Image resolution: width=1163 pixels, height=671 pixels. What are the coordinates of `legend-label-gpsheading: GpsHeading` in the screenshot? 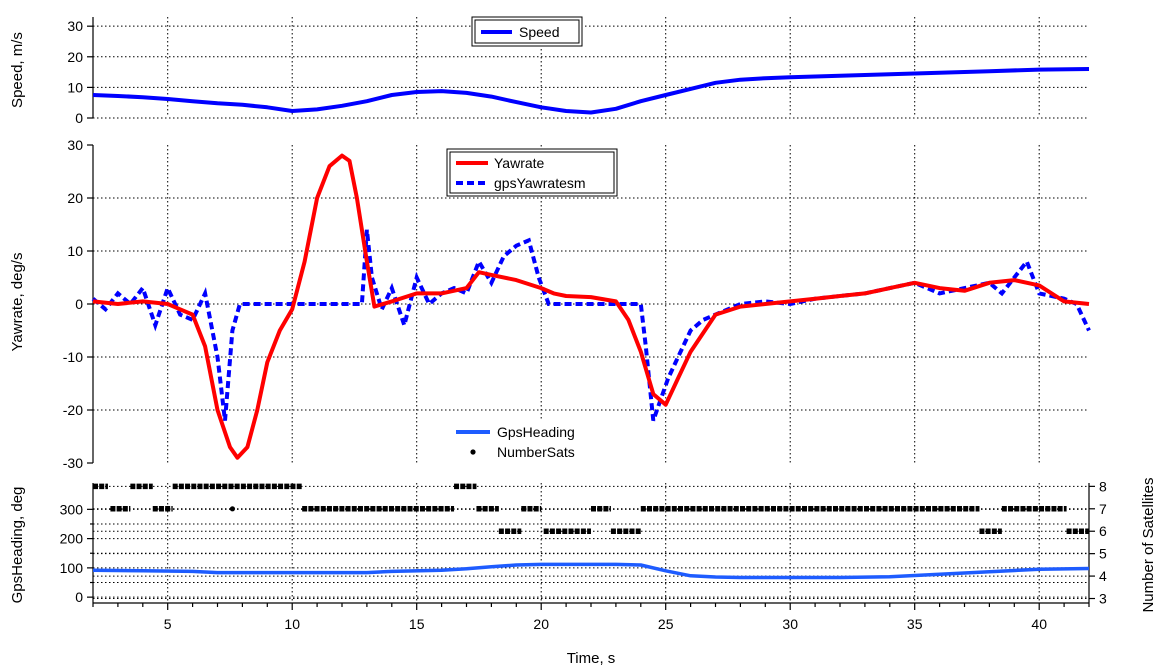 It's located at (536, 432).